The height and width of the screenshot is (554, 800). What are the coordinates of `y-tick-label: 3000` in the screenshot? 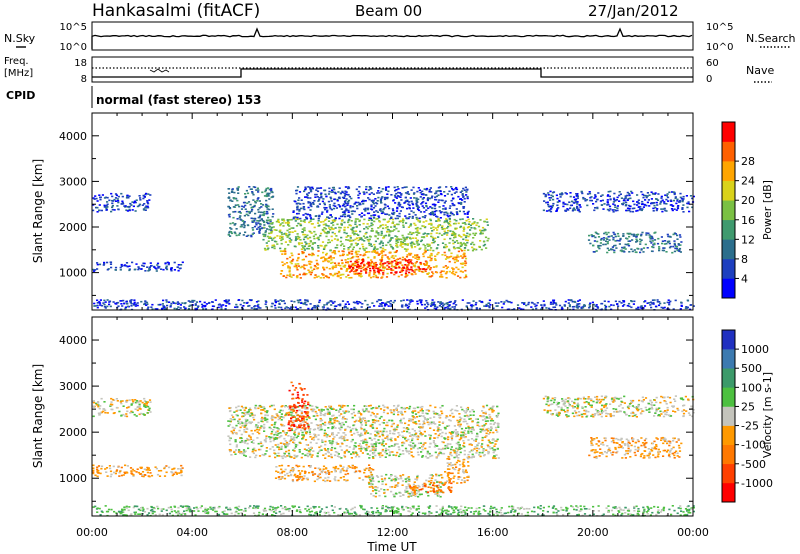 It's located at (73, 181).